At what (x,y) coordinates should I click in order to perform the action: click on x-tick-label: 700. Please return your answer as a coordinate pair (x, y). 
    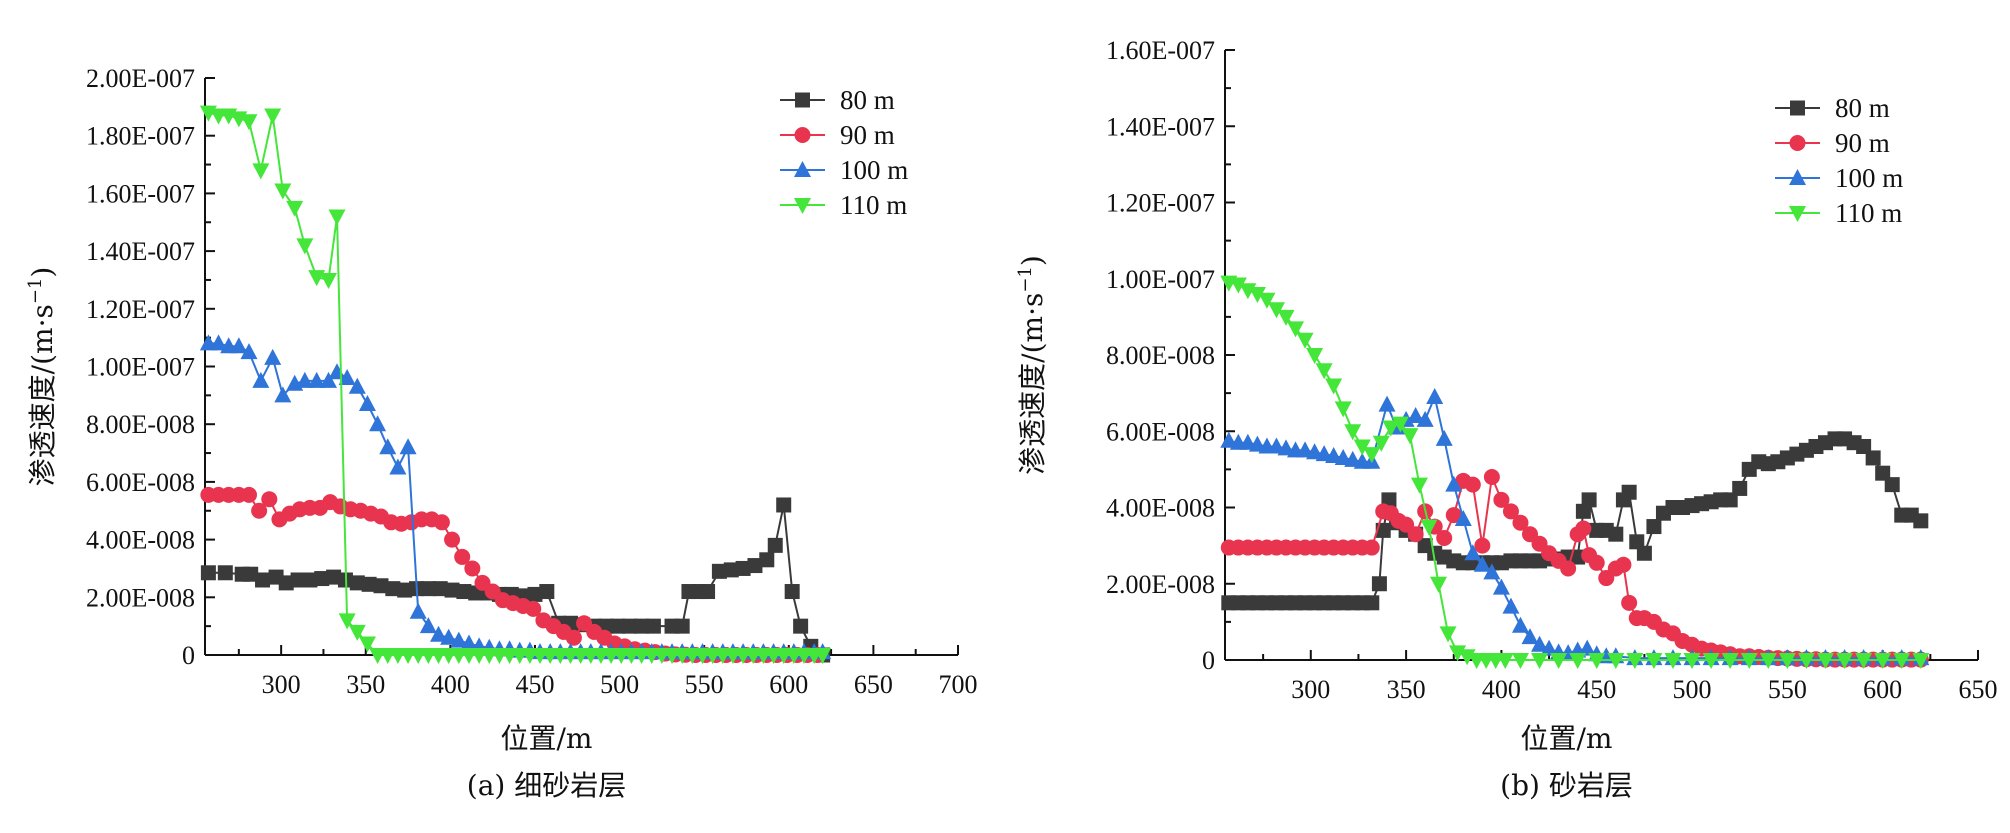
    Looking at the image, I should click on (958, 684).